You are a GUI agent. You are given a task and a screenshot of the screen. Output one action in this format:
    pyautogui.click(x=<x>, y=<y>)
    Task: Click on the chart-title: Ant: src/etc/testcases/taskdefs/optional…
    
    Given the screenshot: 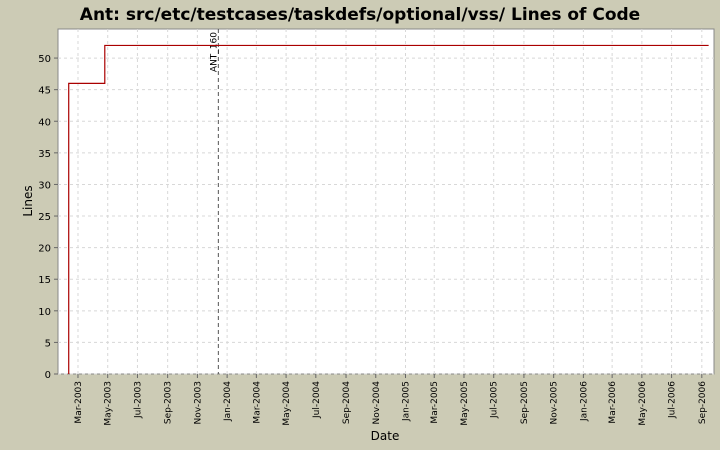 What is the action you would take?
    pyautogui.click(x=360, y=15)
    